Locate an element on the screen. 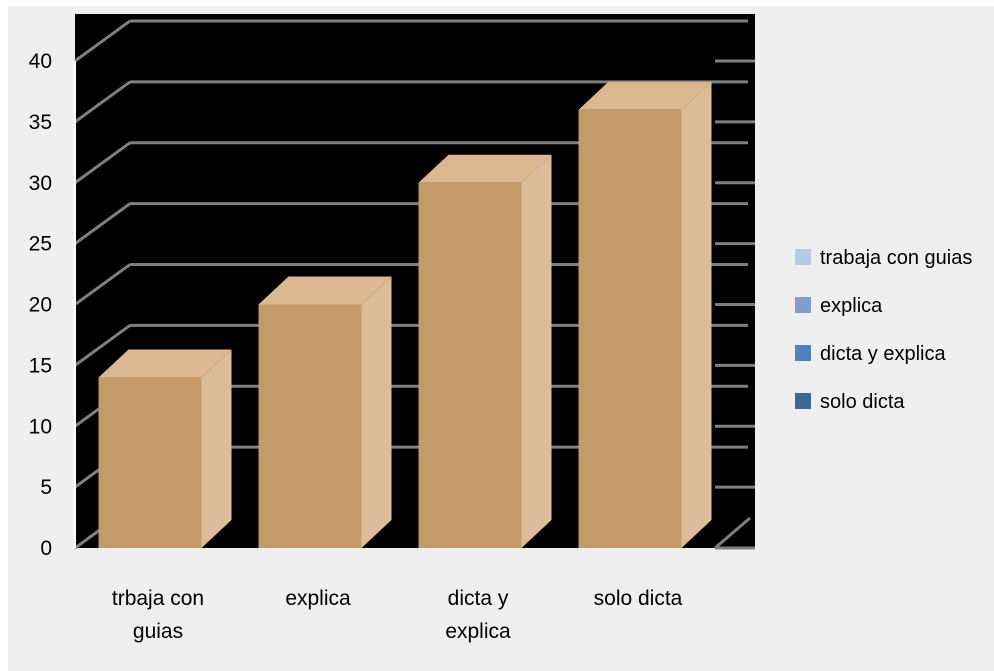  y-tick-label: 10 is located at coordinates (40, 426).